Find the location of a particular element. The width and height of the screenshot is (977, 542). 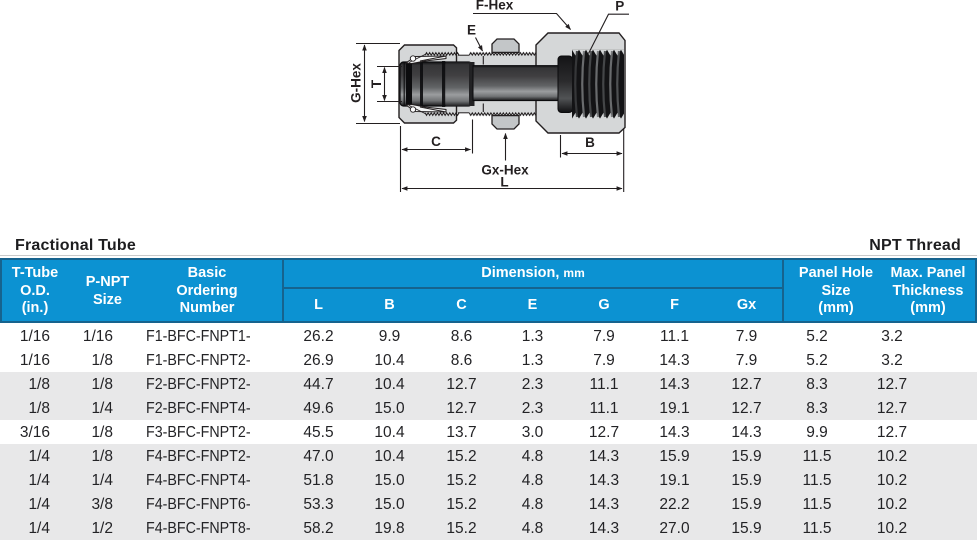

svg-text: G-Hex is located at coordinates (356, 83).